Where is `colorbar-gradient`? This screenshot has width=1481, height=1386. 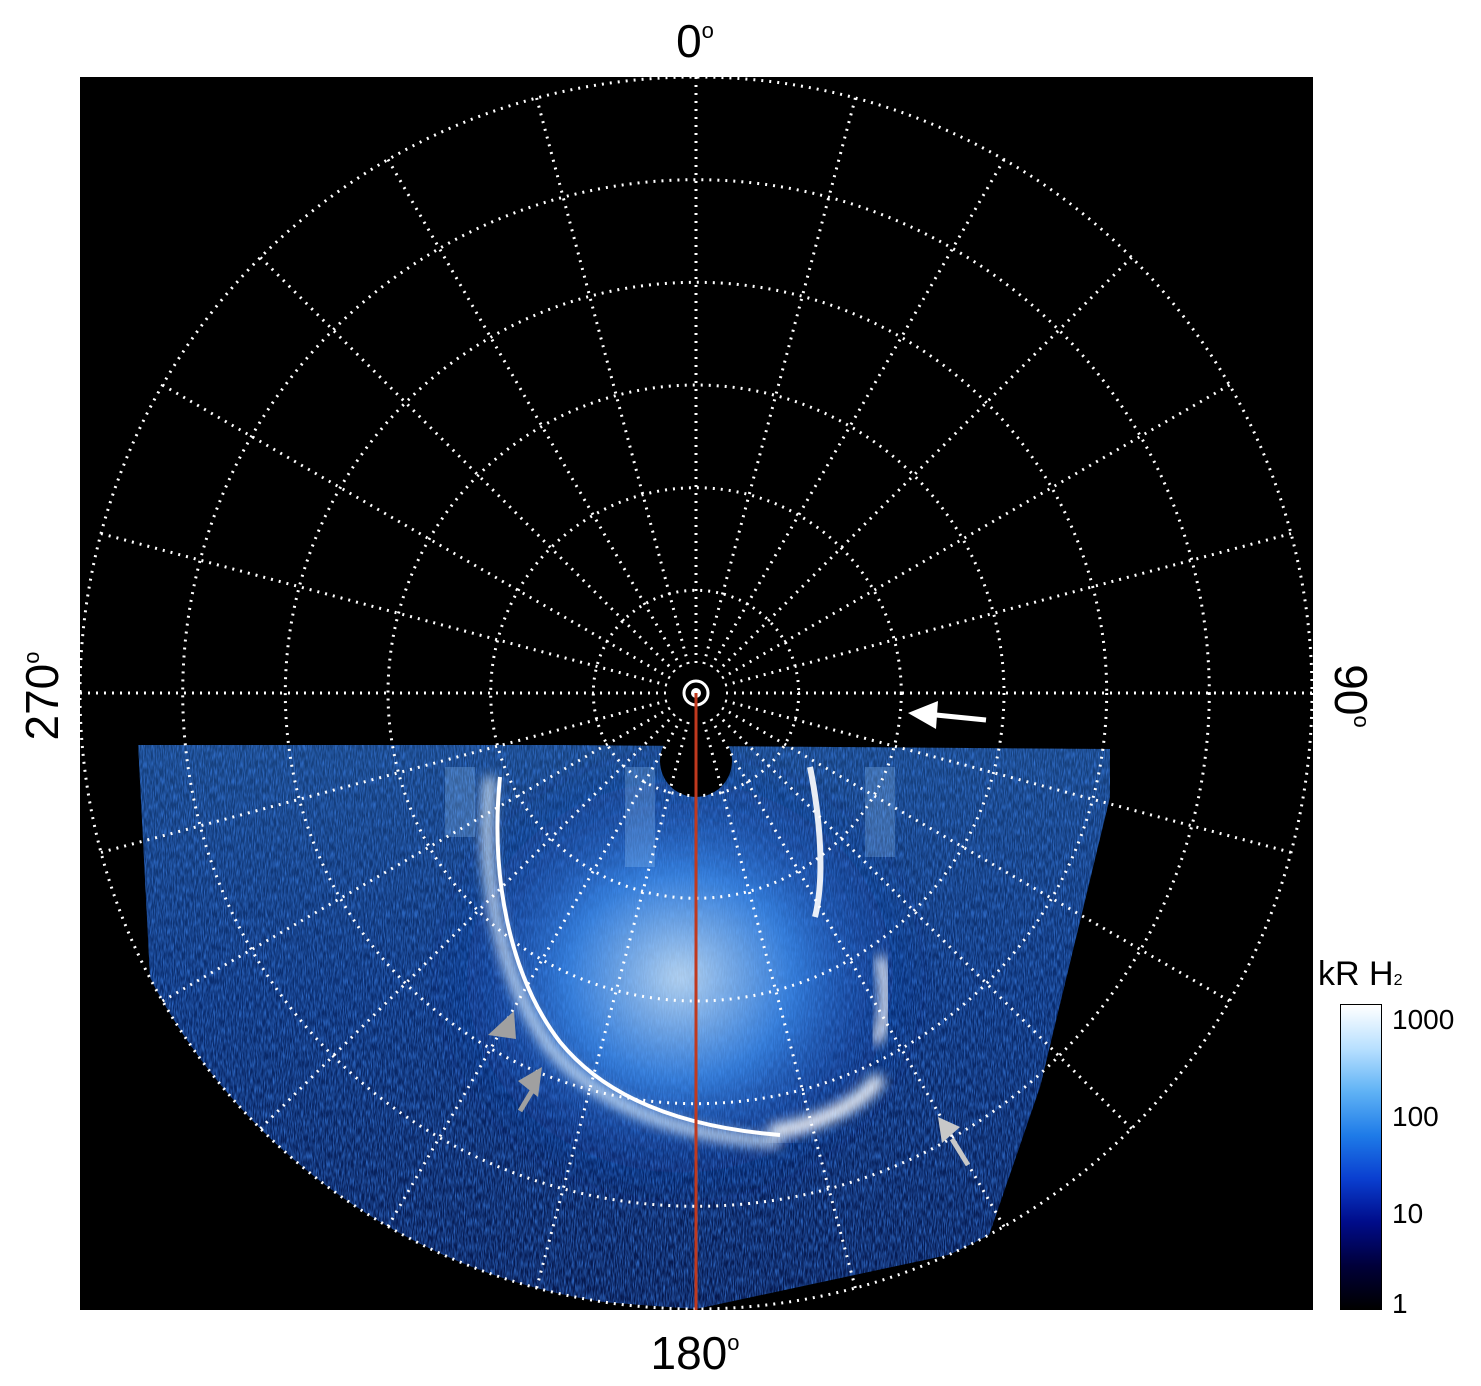
colorbar-gradient is located at coordinates (1361, 1157).